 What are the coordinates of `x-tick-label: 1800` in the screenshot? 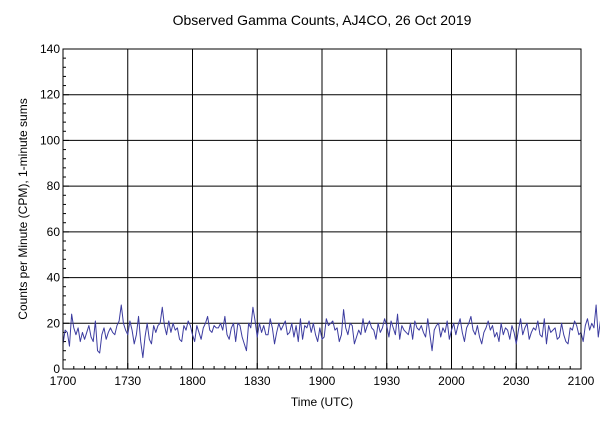 It's located at (192, 381).